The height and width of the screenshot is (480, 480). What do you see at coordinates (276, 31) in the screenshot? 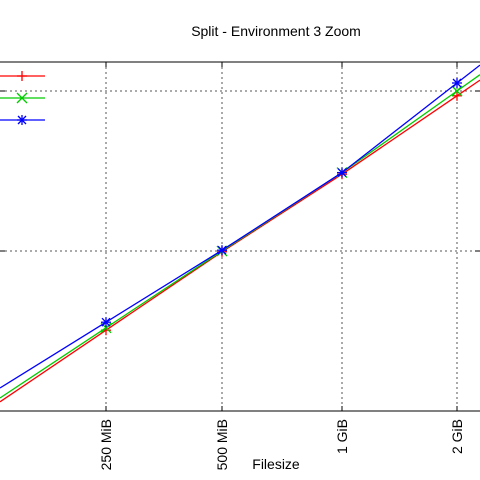
I see `chart-title: Split - Environment 3 Zoom` at bounding box center [276, 31].